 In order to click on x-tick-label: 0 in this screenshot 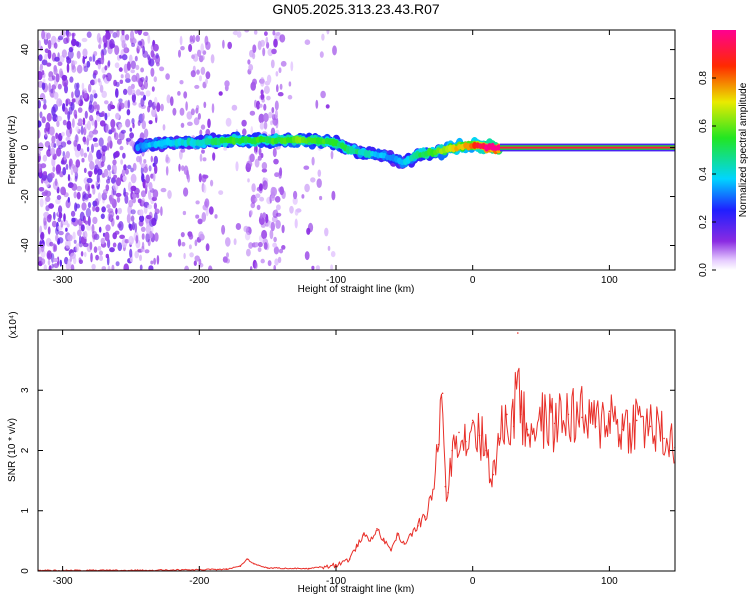, I will do `click(473, 581)`.